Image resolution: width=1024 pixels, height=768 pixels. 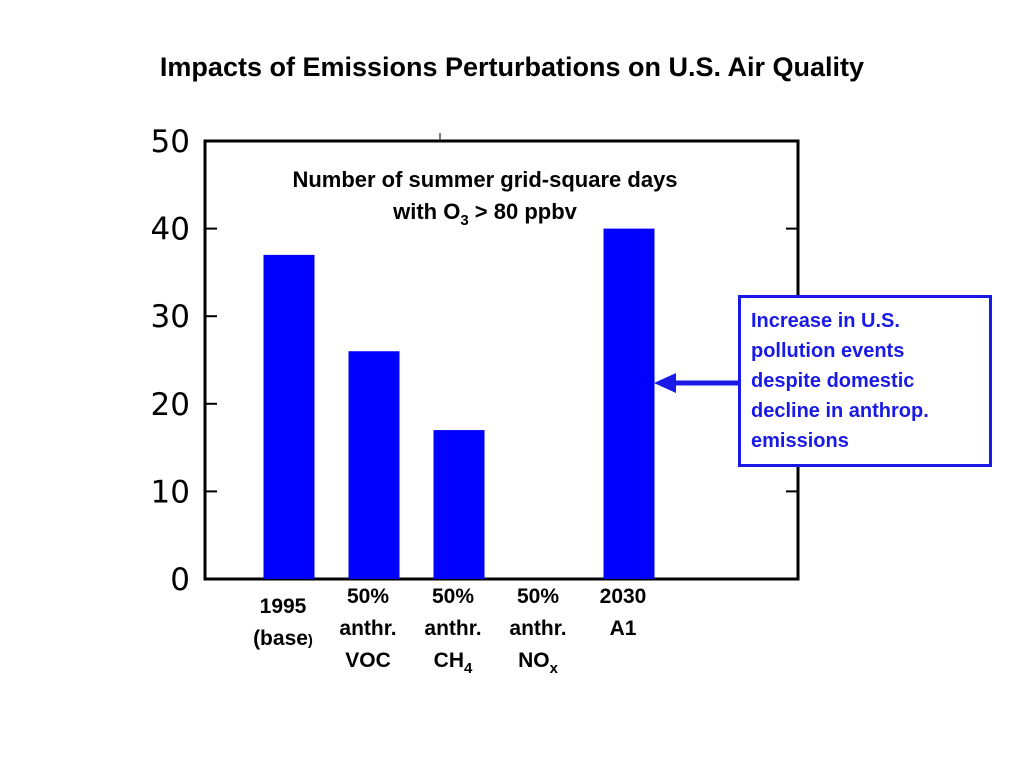 I want to click on chart-subtitle-line1: Number of summer grid-square days, so click(x=484, y=179).